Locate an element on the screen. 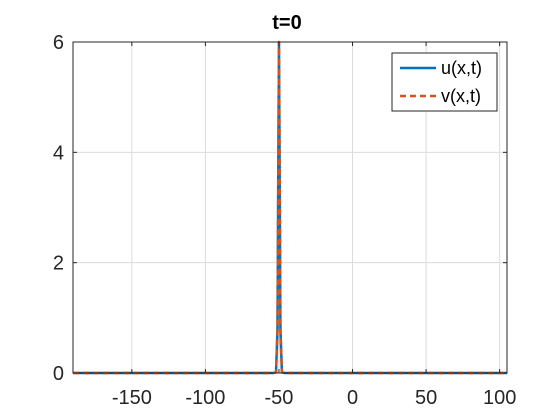  legend-box is located at coordinates (444, 82).